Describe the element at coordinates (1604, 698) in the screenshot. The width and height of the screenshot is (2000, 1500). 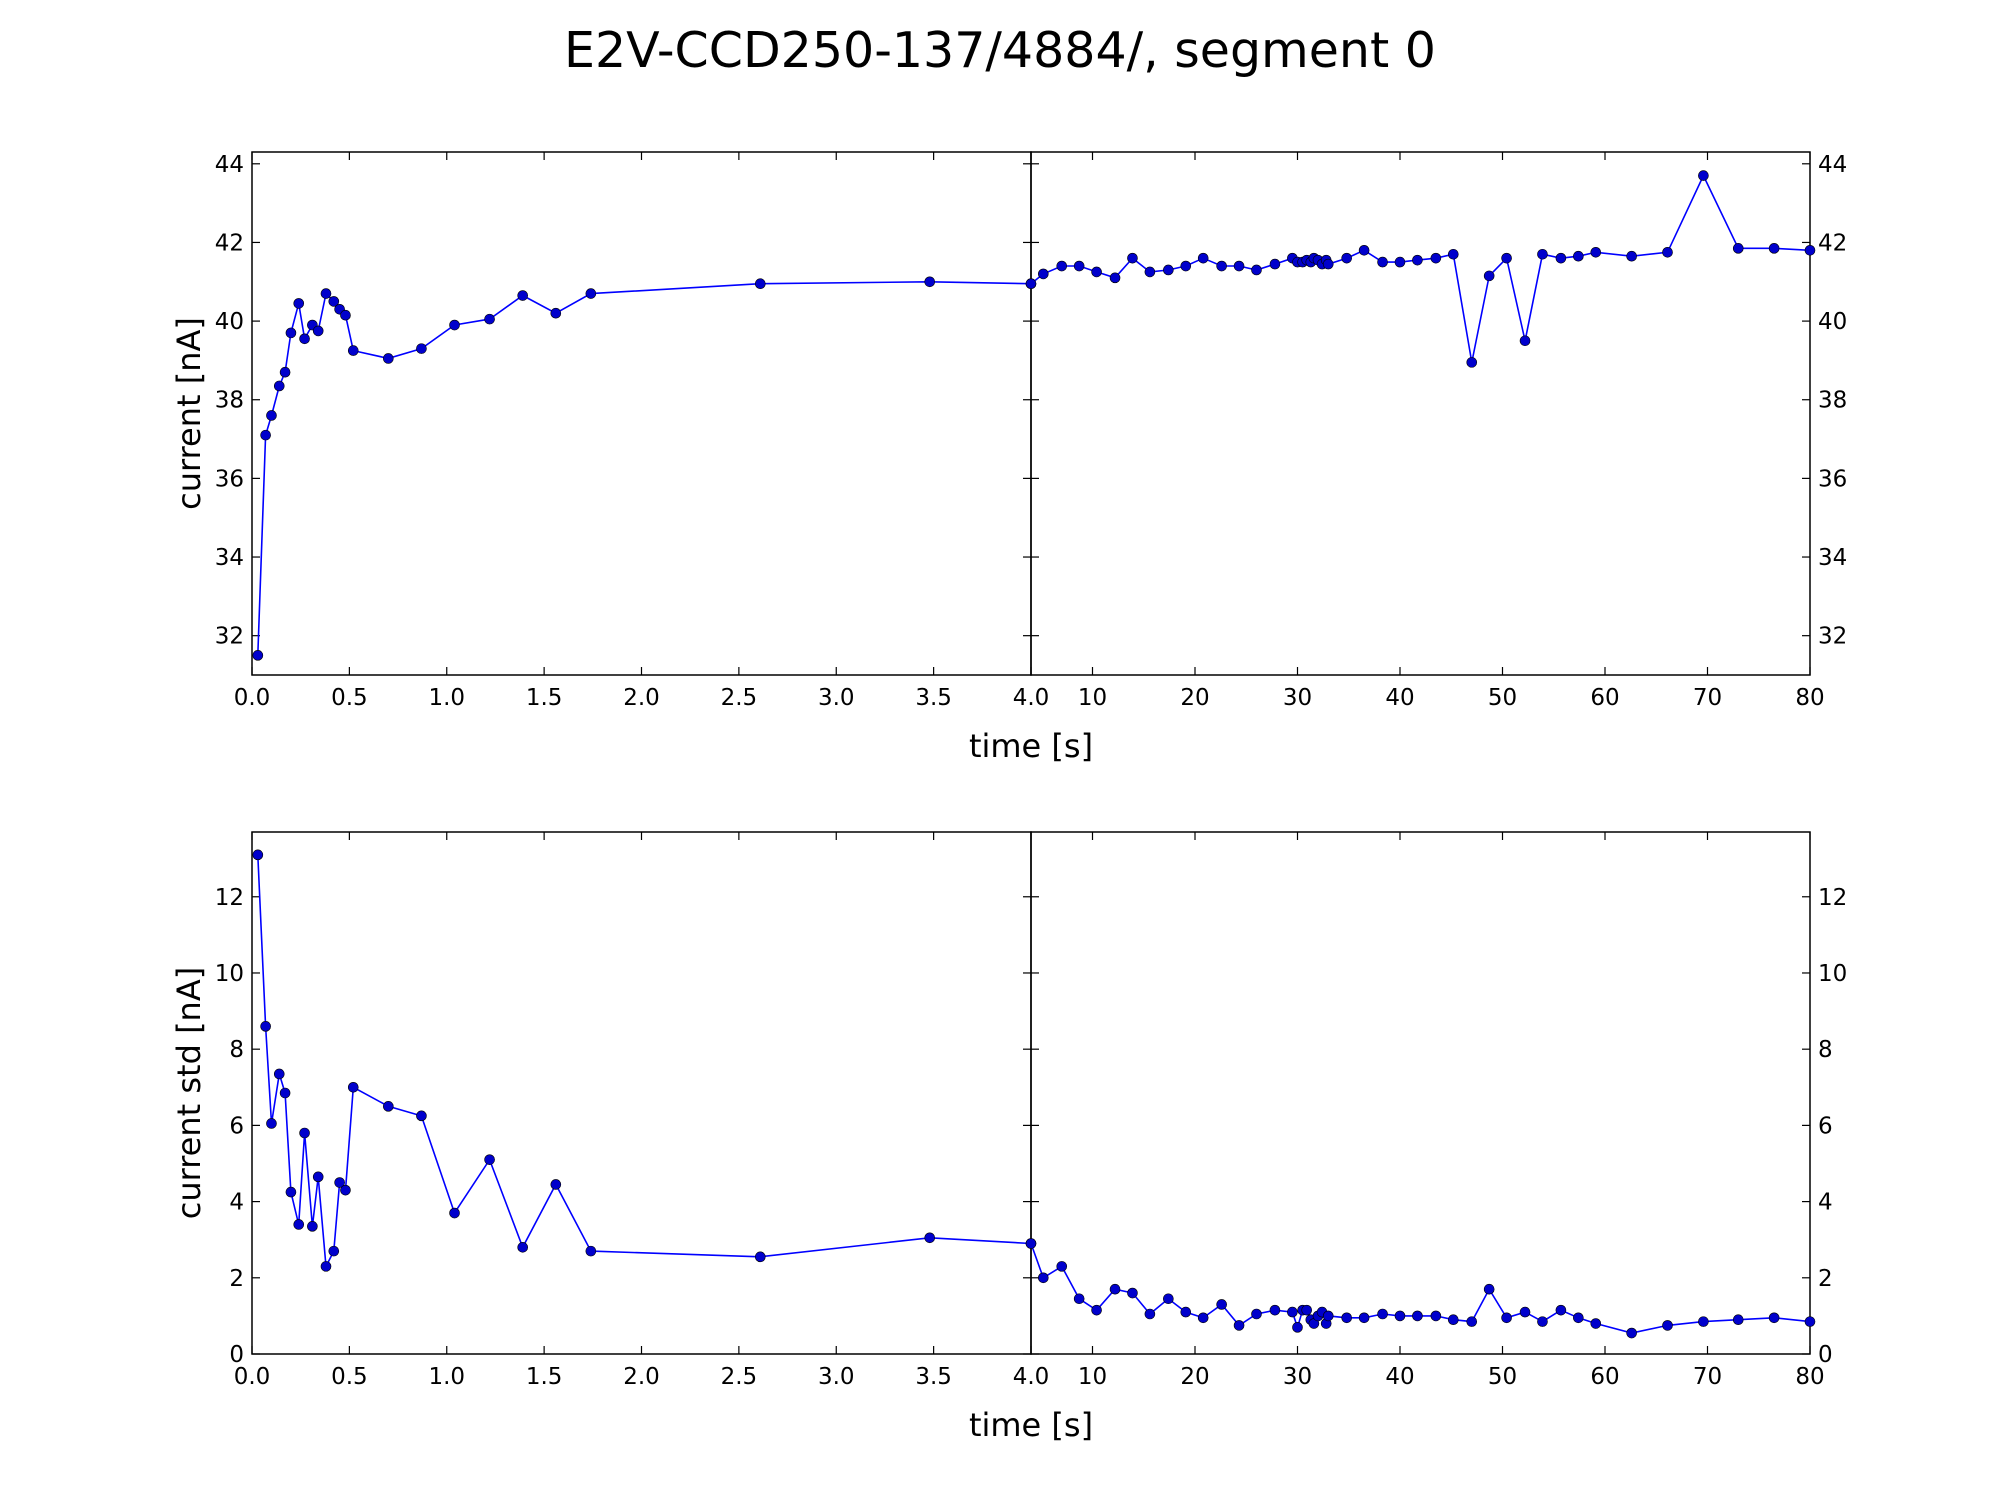
I see `x-tick-label-right: 60` at that location.